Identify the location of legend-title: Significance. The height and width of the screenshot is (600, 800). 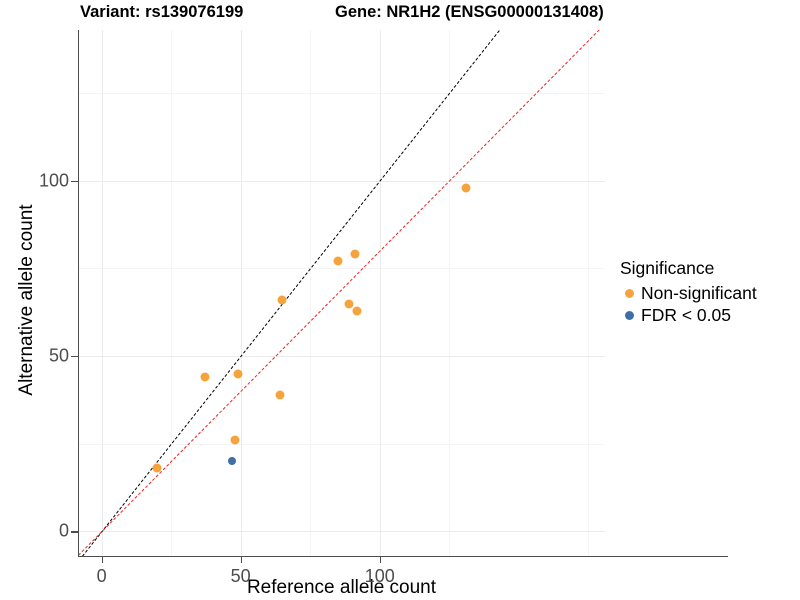
(667, 268).